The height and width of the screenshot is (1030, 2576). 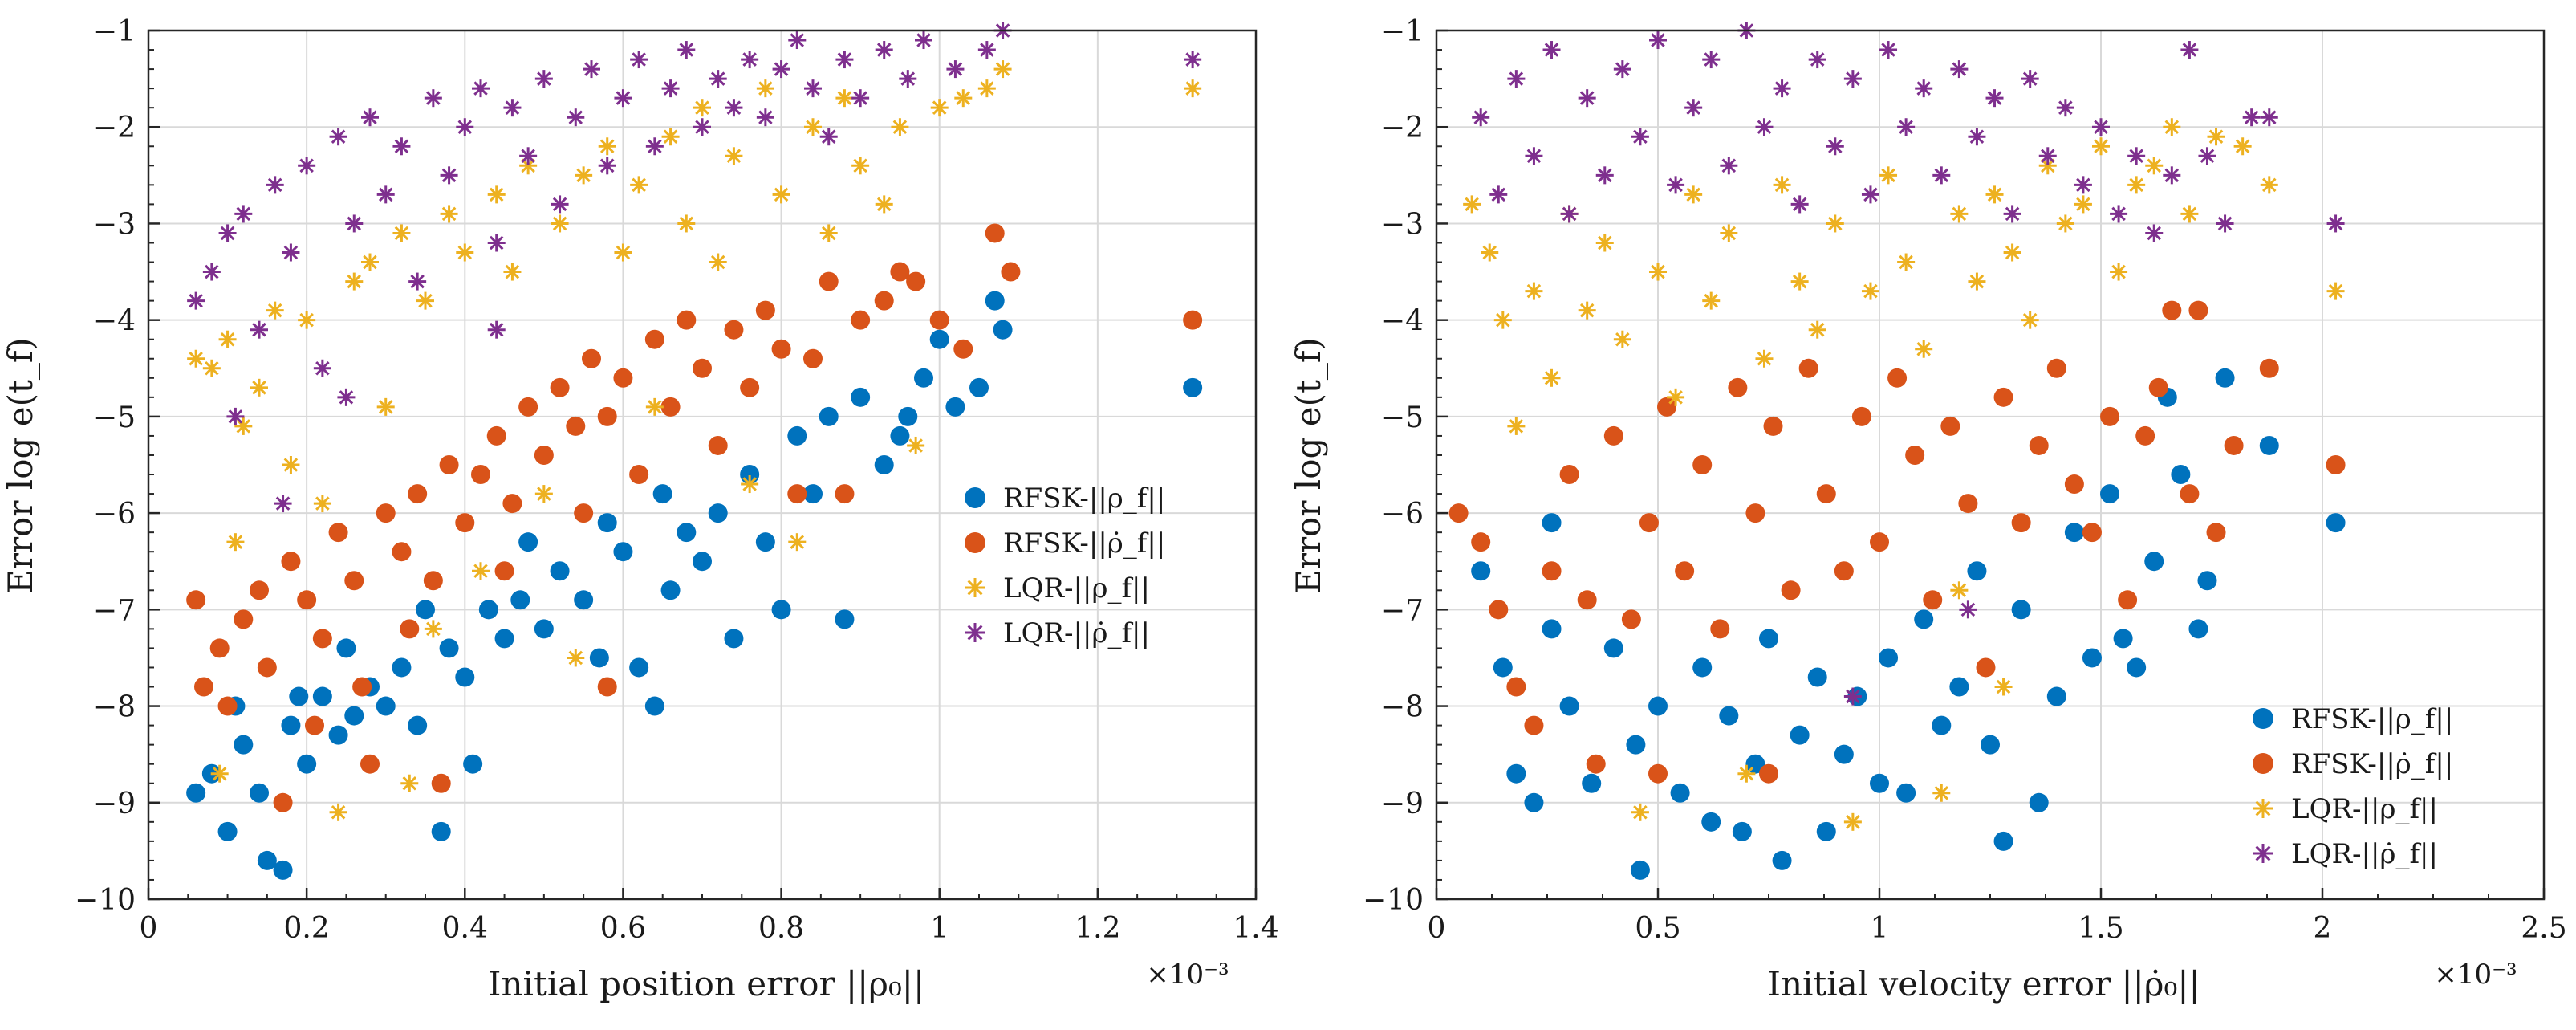 What do you see at coordinates (2372, 719) in the screenshot?
I see `legend-label: RFSK-||ρ_f||` at bounding box center [2372, 719].